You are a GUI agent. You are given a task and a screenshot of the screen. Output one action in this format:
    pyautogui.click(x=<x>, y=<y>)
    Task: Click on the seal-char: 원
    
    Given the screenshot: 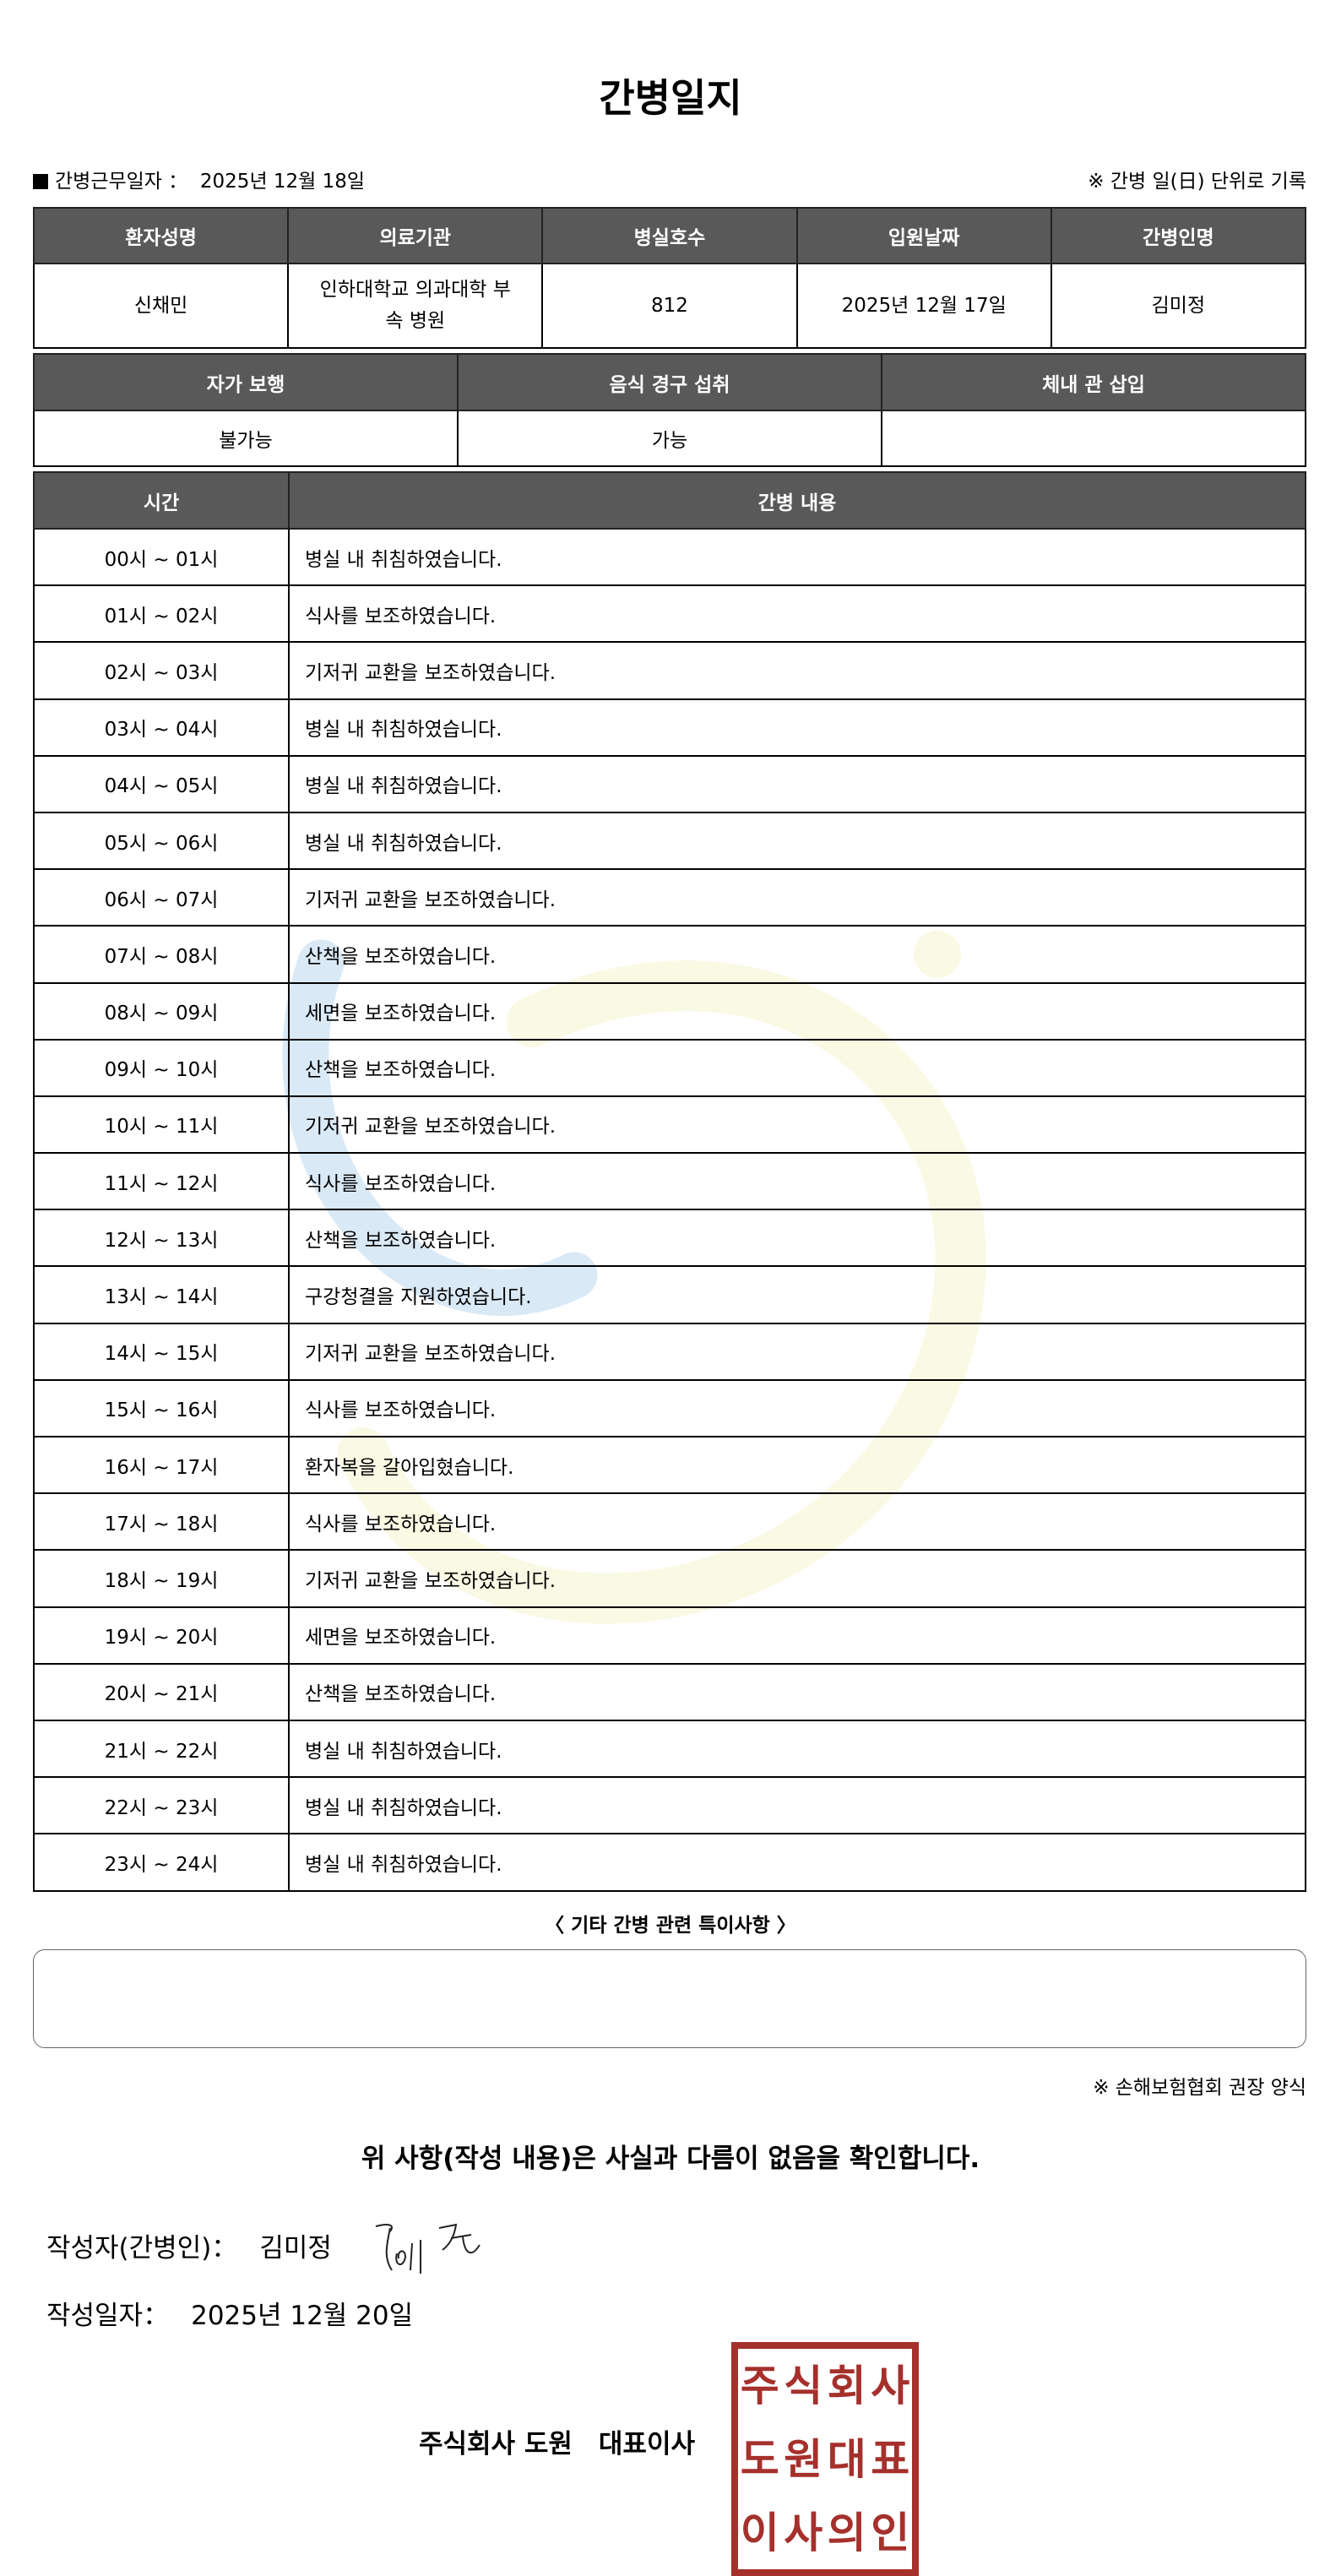 What is the action you would take?
    pyautogui.click(x=803, y=2459)
    